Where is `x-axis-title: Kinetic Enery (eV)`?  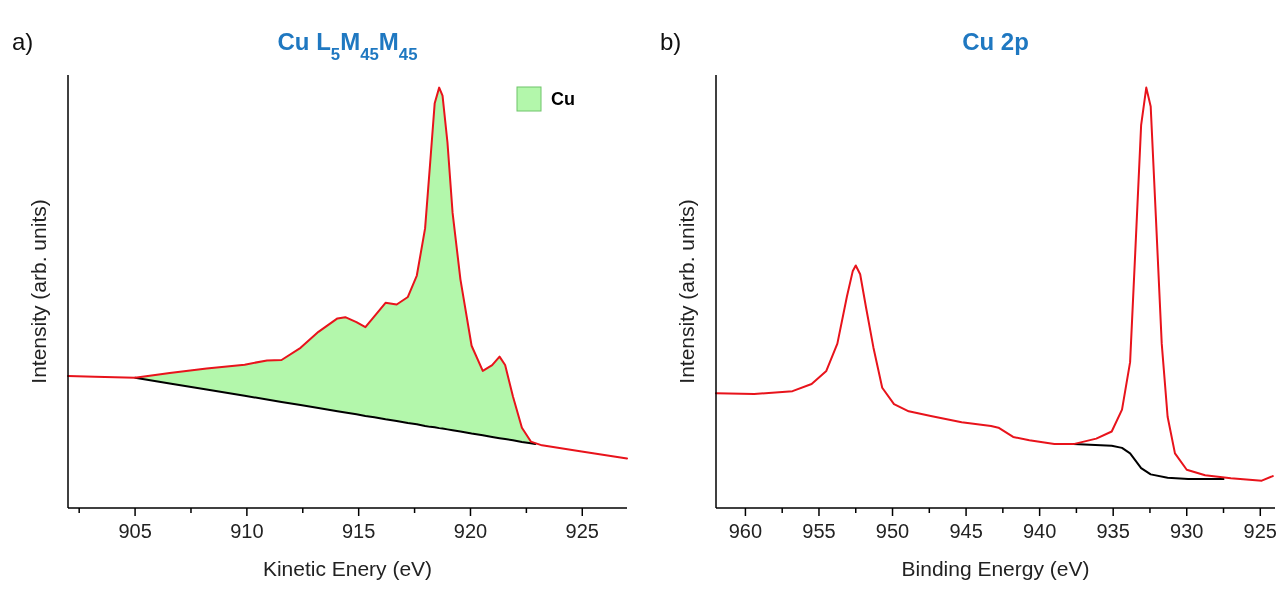
x-axis-title: Kinetic Enery (eV) is located at coordinates (347, 568).